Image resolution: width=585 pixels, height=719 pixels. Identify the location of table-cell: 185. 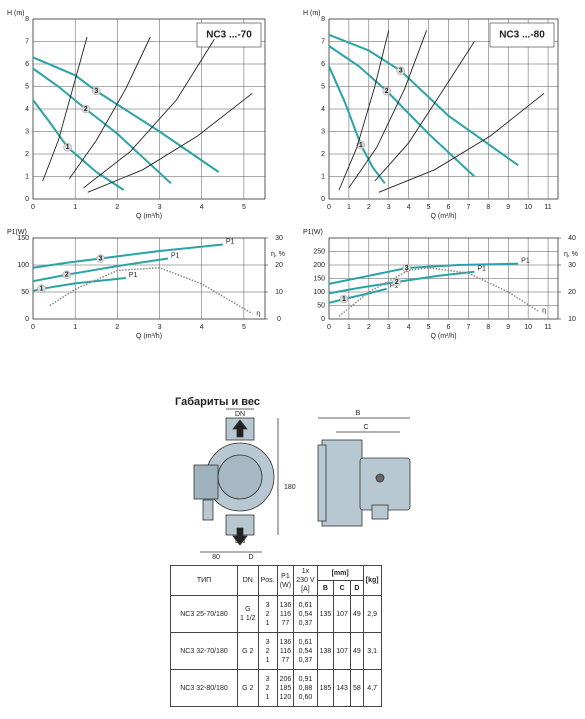
(325, 688).